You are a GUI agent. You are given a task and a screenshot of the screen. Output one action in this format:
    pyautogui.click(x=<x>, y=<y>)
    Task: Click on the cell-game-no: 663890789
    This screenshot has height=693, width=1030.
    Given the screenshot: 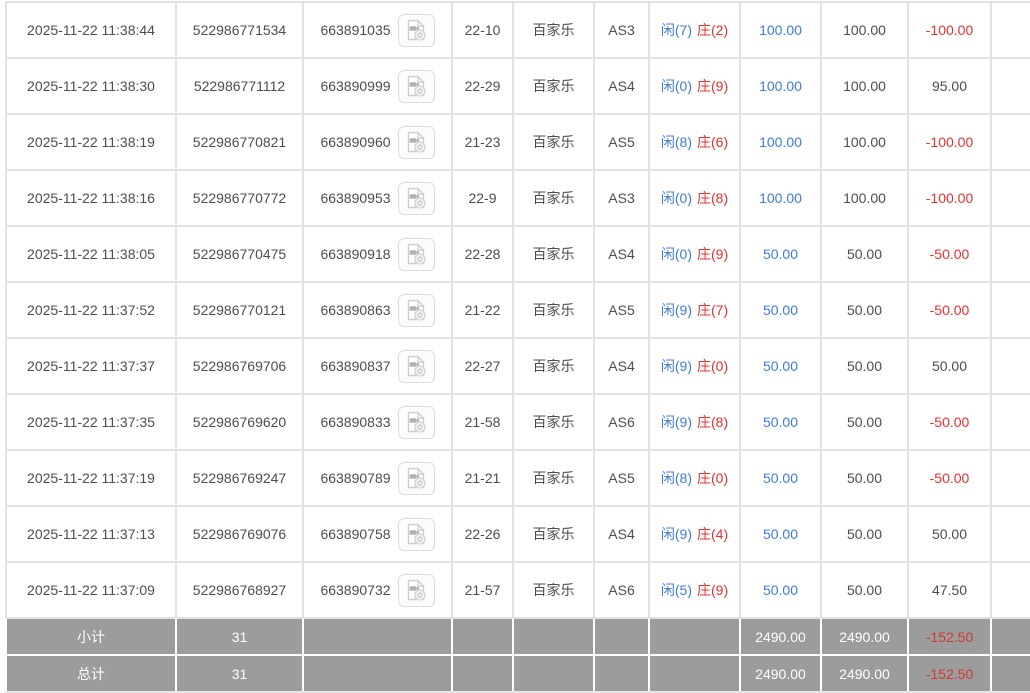 What is the action you would take?
    pyautogui.click(x=377, y=478)
    